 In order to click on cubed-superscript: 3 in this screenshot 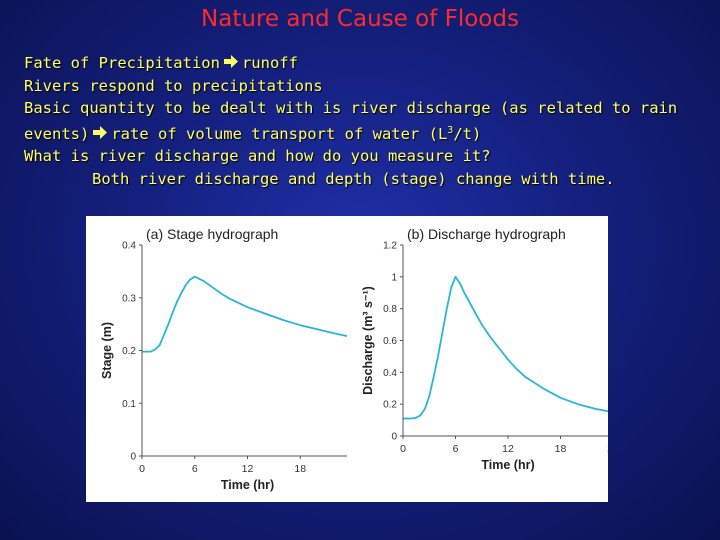, I will do `click(450, 130)`.